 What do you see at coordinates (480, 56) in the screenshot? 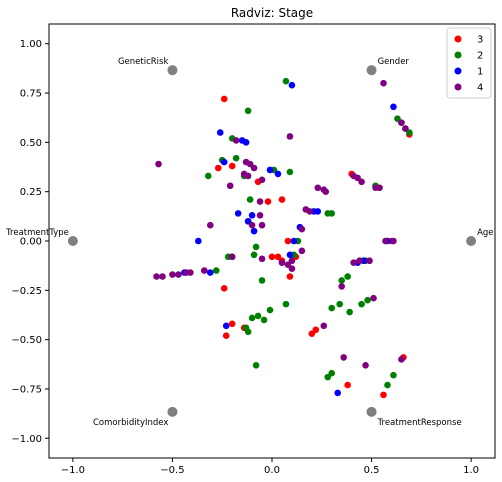
I see `legend-label: 2` at bounding box center [480, 56].